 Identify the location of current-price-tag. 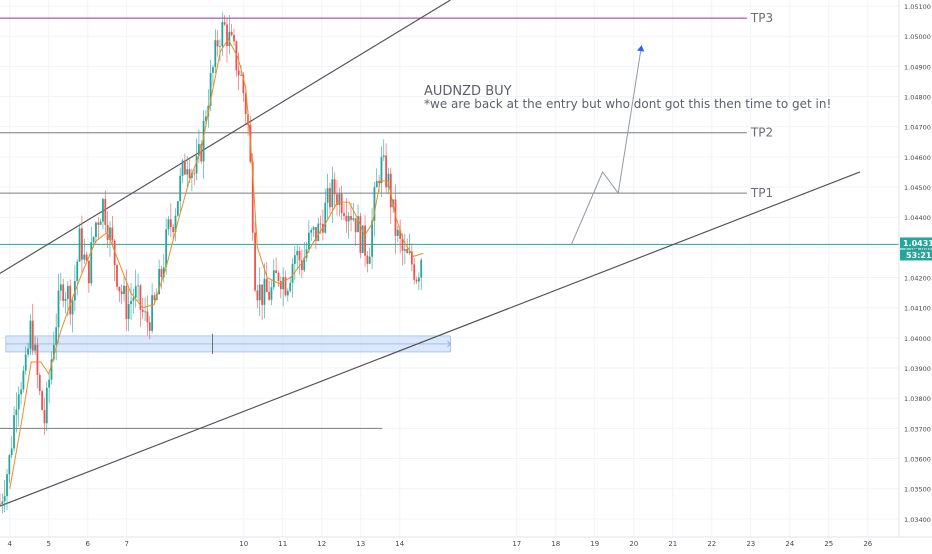
(916, 243).